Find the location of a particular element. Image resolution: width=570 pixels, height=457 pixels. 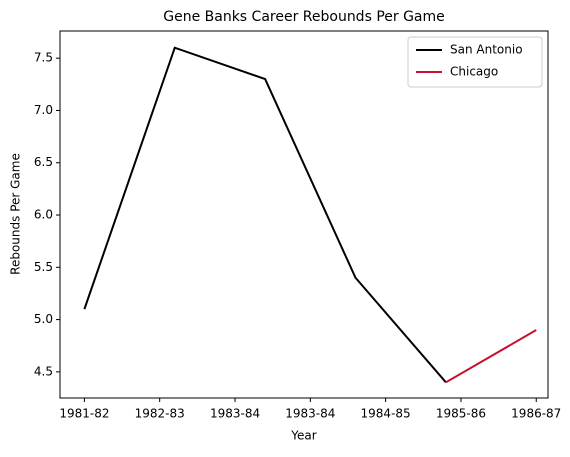

x-tick-label: 1986-87 is located at coordinates (536, 414).